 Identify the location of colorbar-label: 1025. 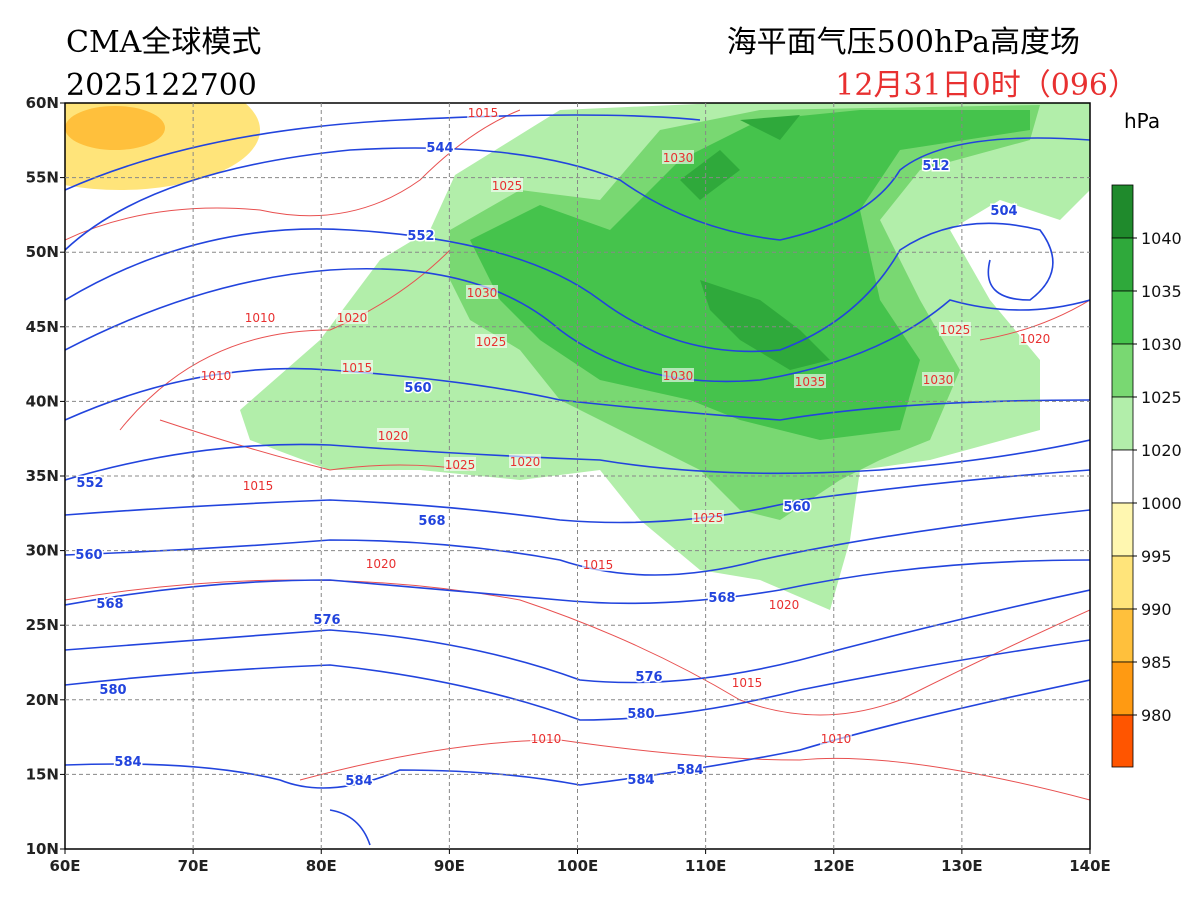
(1161, 397).